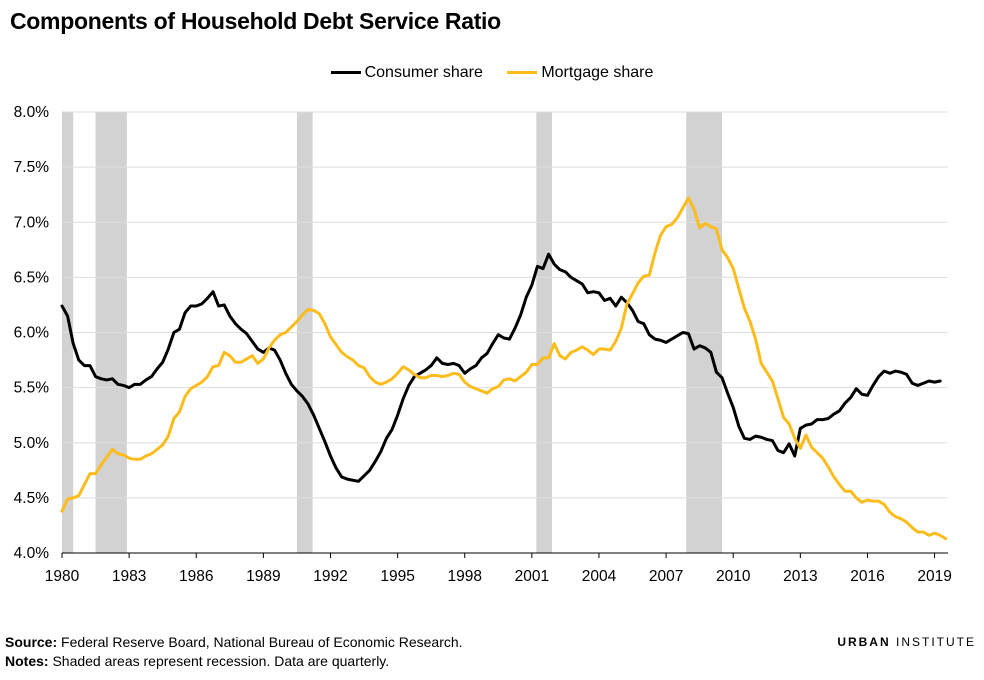  Describe the element at coordinates (32, 167) in the screenshot. I see `y-tick-label: 7.5%` at that location.